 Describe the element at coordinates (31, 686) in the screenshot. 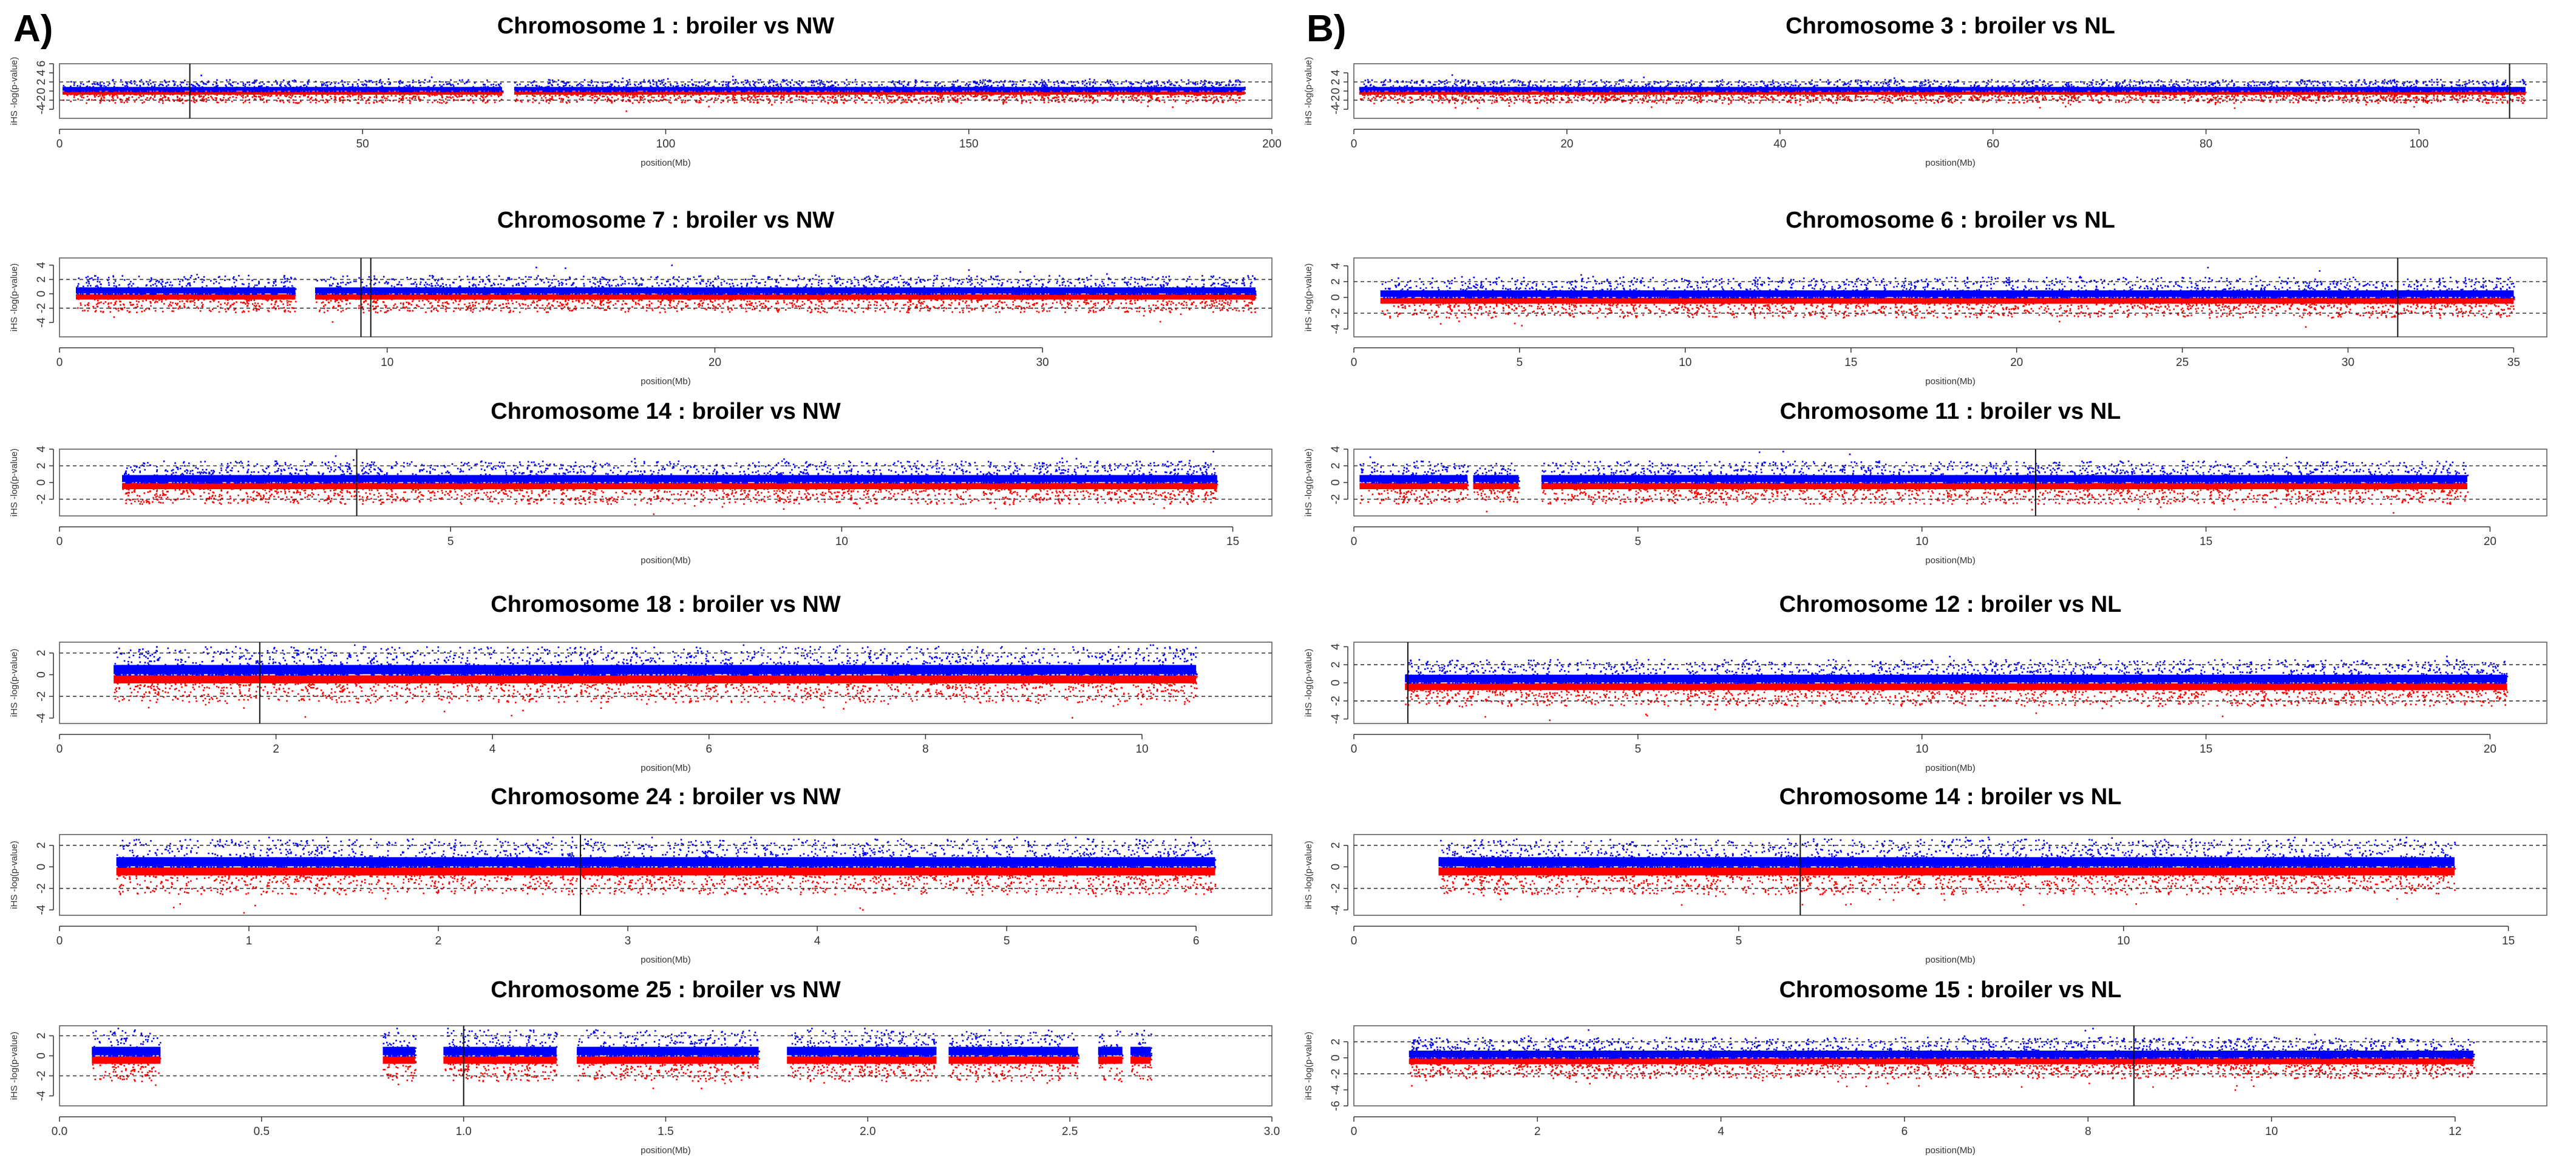

I see `y-axis: -4 -2 0 2 iHS -log(p-value)` at that location.